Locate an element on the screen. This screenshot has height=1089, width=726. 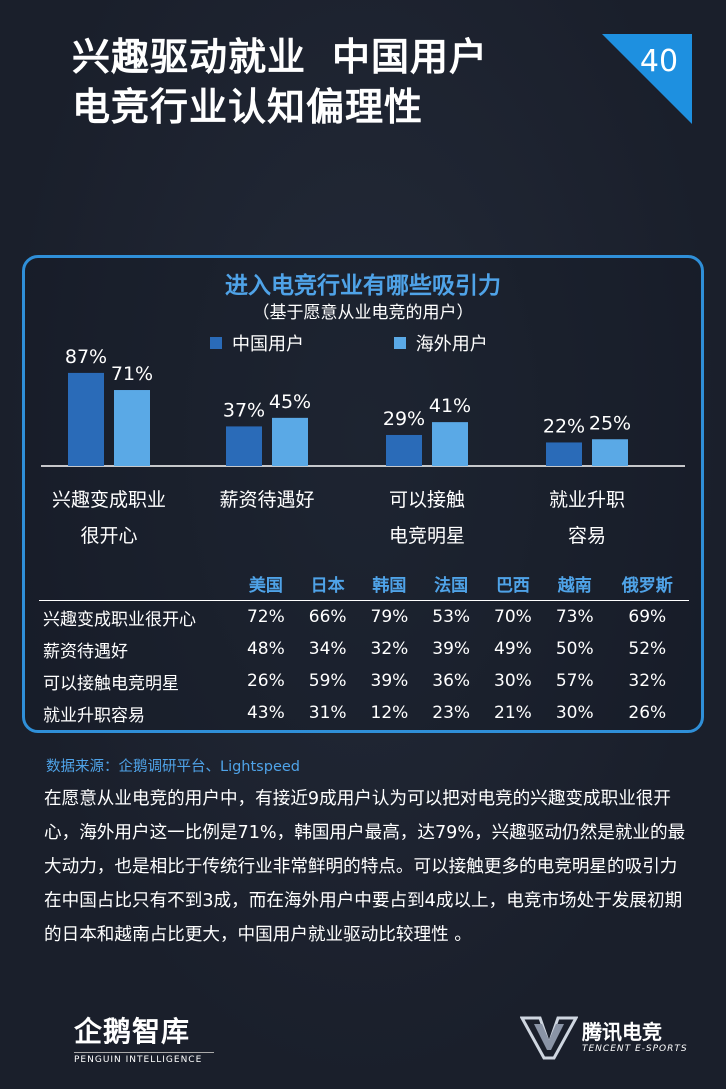
tencent-logo-subtext: TENCENT E-SPORTS is located at coordinates (635, 1049).